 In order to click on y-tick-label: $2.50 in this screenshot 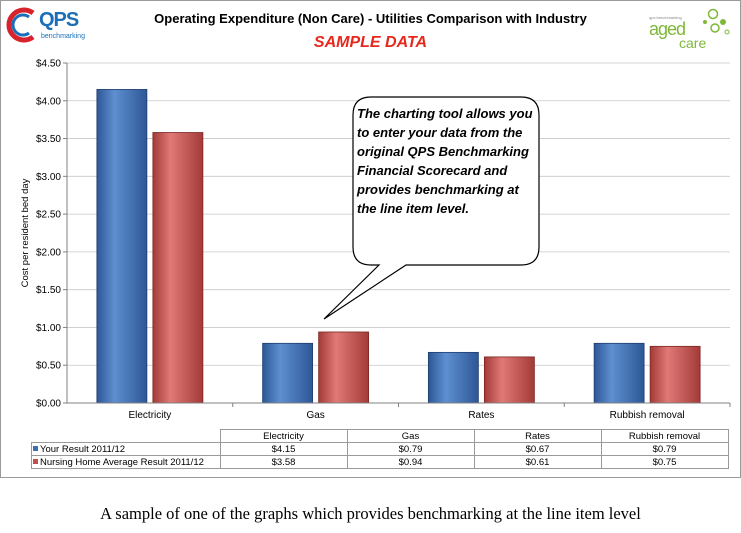, I will do `click(48, 215)`.